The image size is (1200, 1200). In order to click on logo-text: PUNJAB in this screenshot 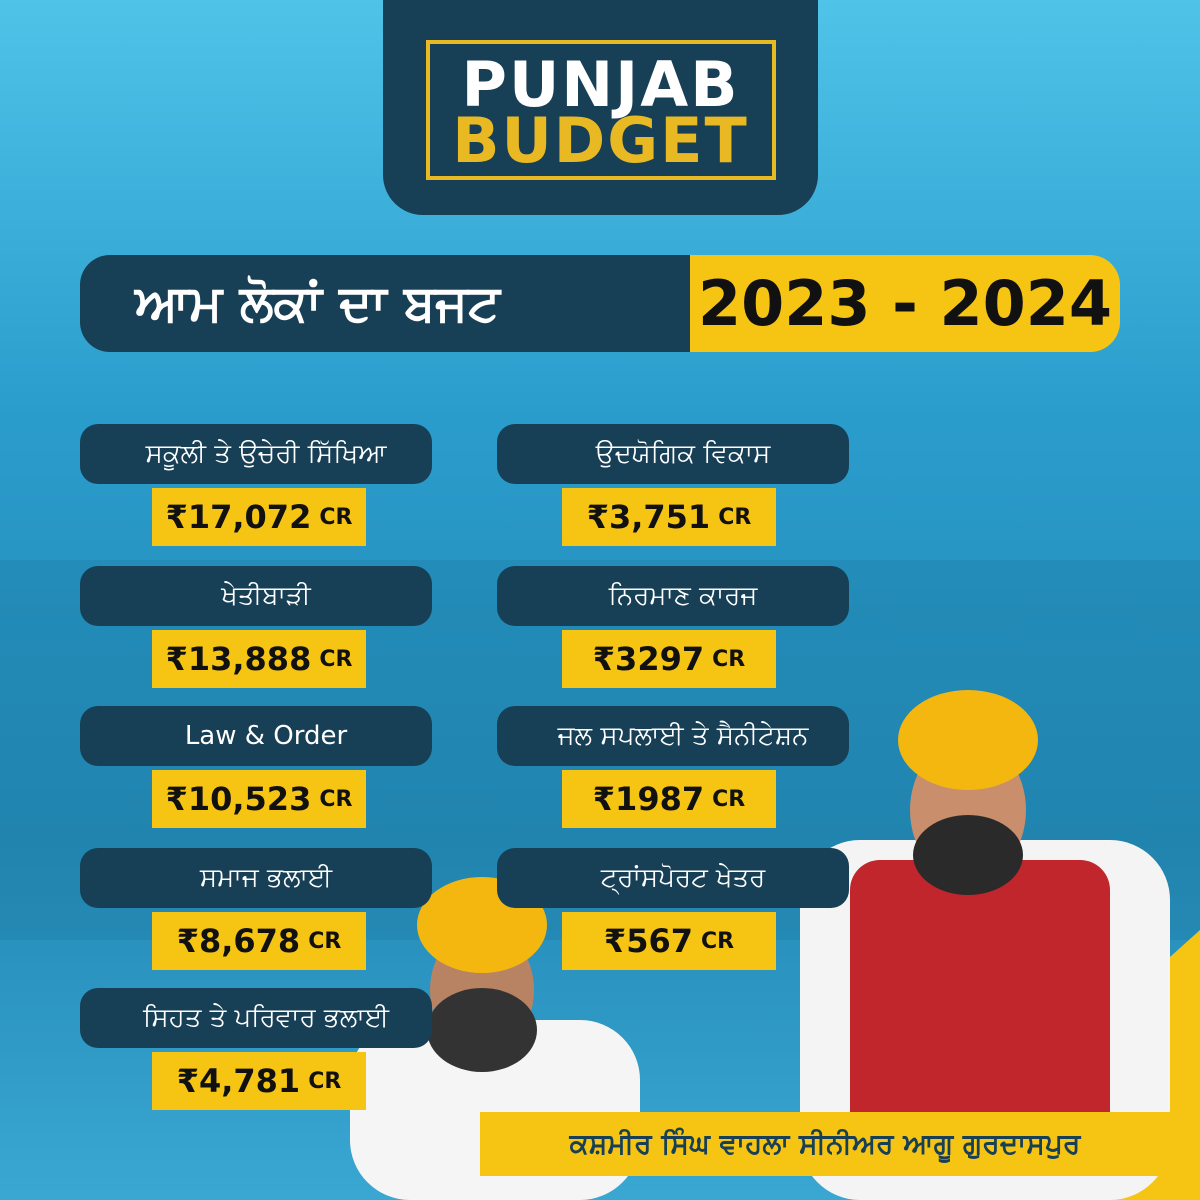, I will do `click(600, 84)`.